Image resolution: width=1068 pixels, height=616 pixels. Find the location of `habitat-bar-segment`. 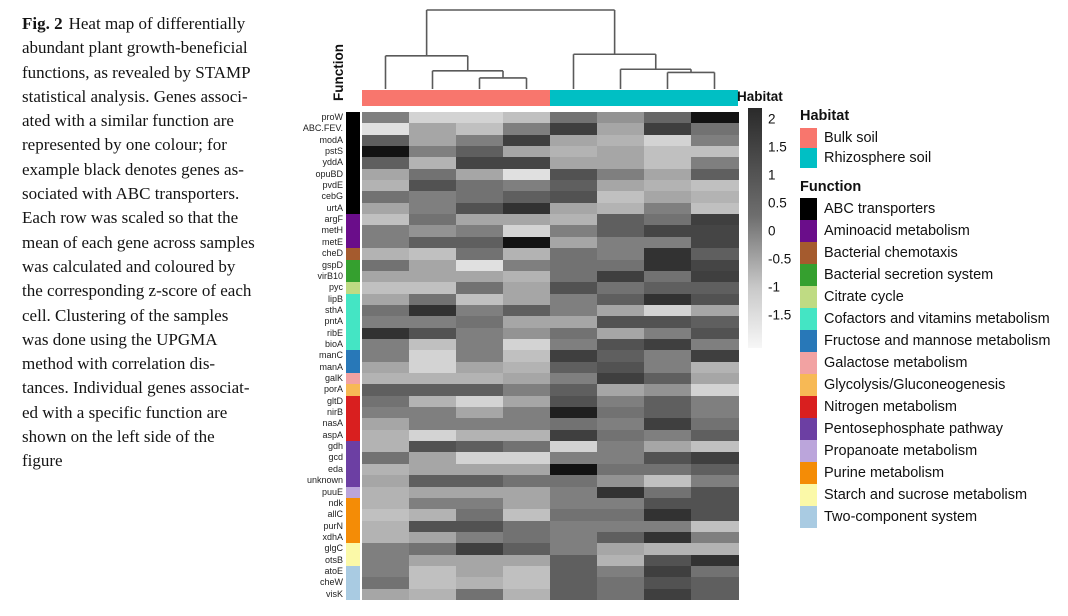

habitat-bar-segment is located at coordinates (456, 98).